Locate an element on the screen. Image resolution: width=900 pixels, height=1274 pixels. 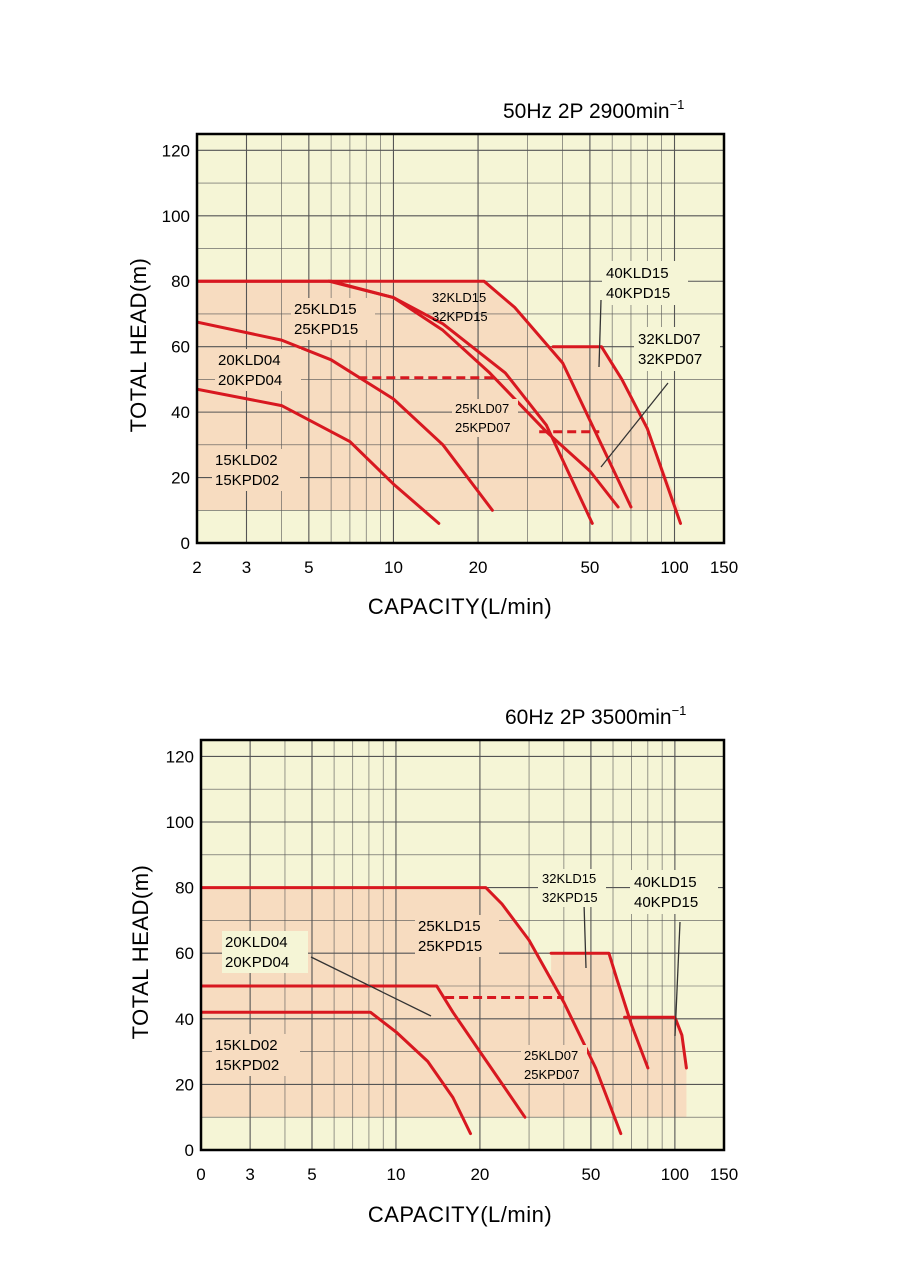
svg-text: 32KPD07 is located at coordinates (670, 359).